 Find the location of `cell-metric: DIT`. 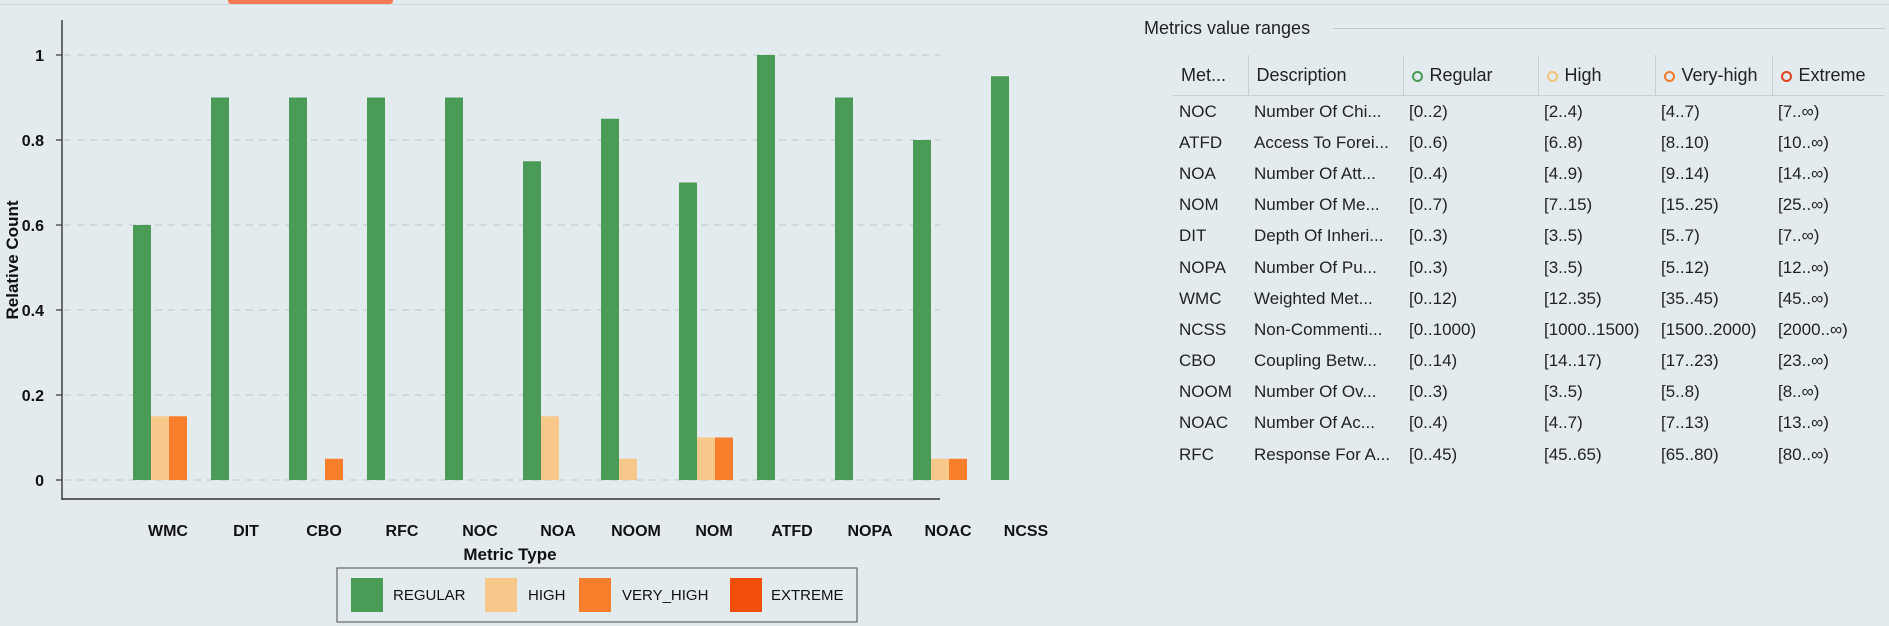

cell-metric: DIT is located at coordinates (1193, 236).